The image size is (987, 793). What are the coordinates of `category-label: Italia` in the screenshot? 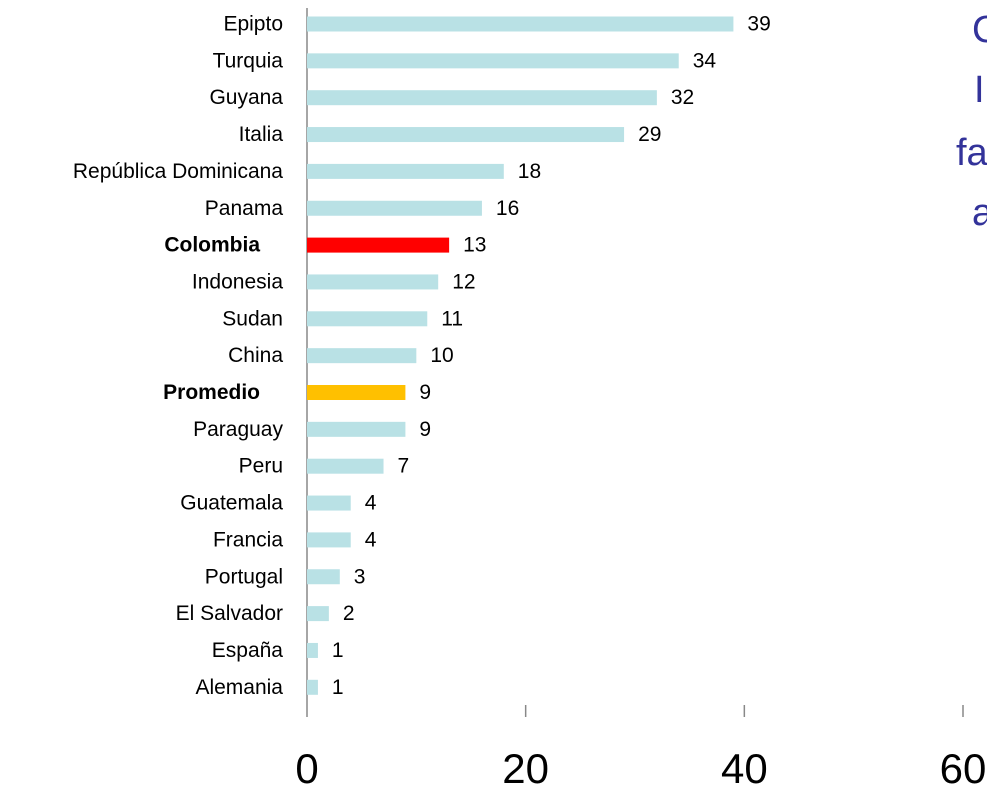 It's located at (261, 134).